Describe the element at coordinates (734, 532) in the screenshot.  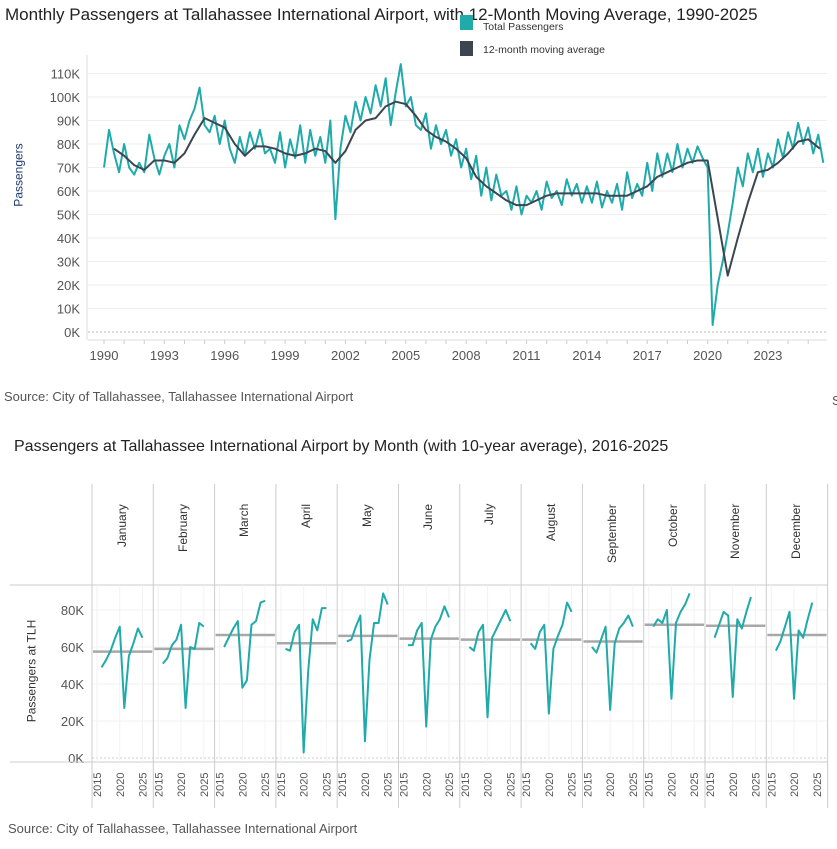
I see `month-header-label: November` at that location.